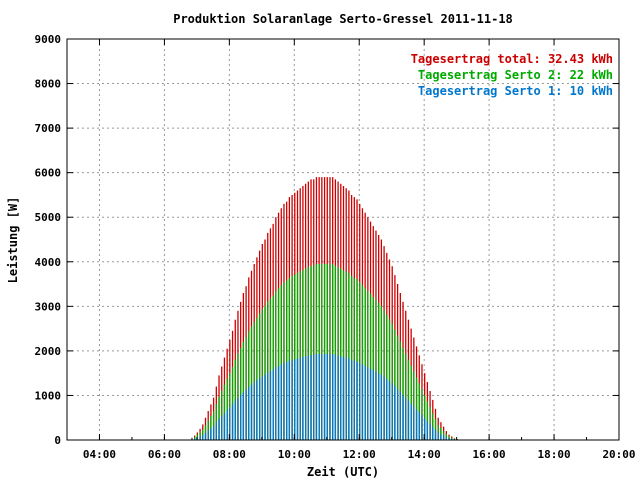 The height and width of the screenshot is (480, 640). What do you see at coordinates (13, 240) in the screenshot?
I see `y-axis-label: Leistung [W]` at bounding box center [13, 240].